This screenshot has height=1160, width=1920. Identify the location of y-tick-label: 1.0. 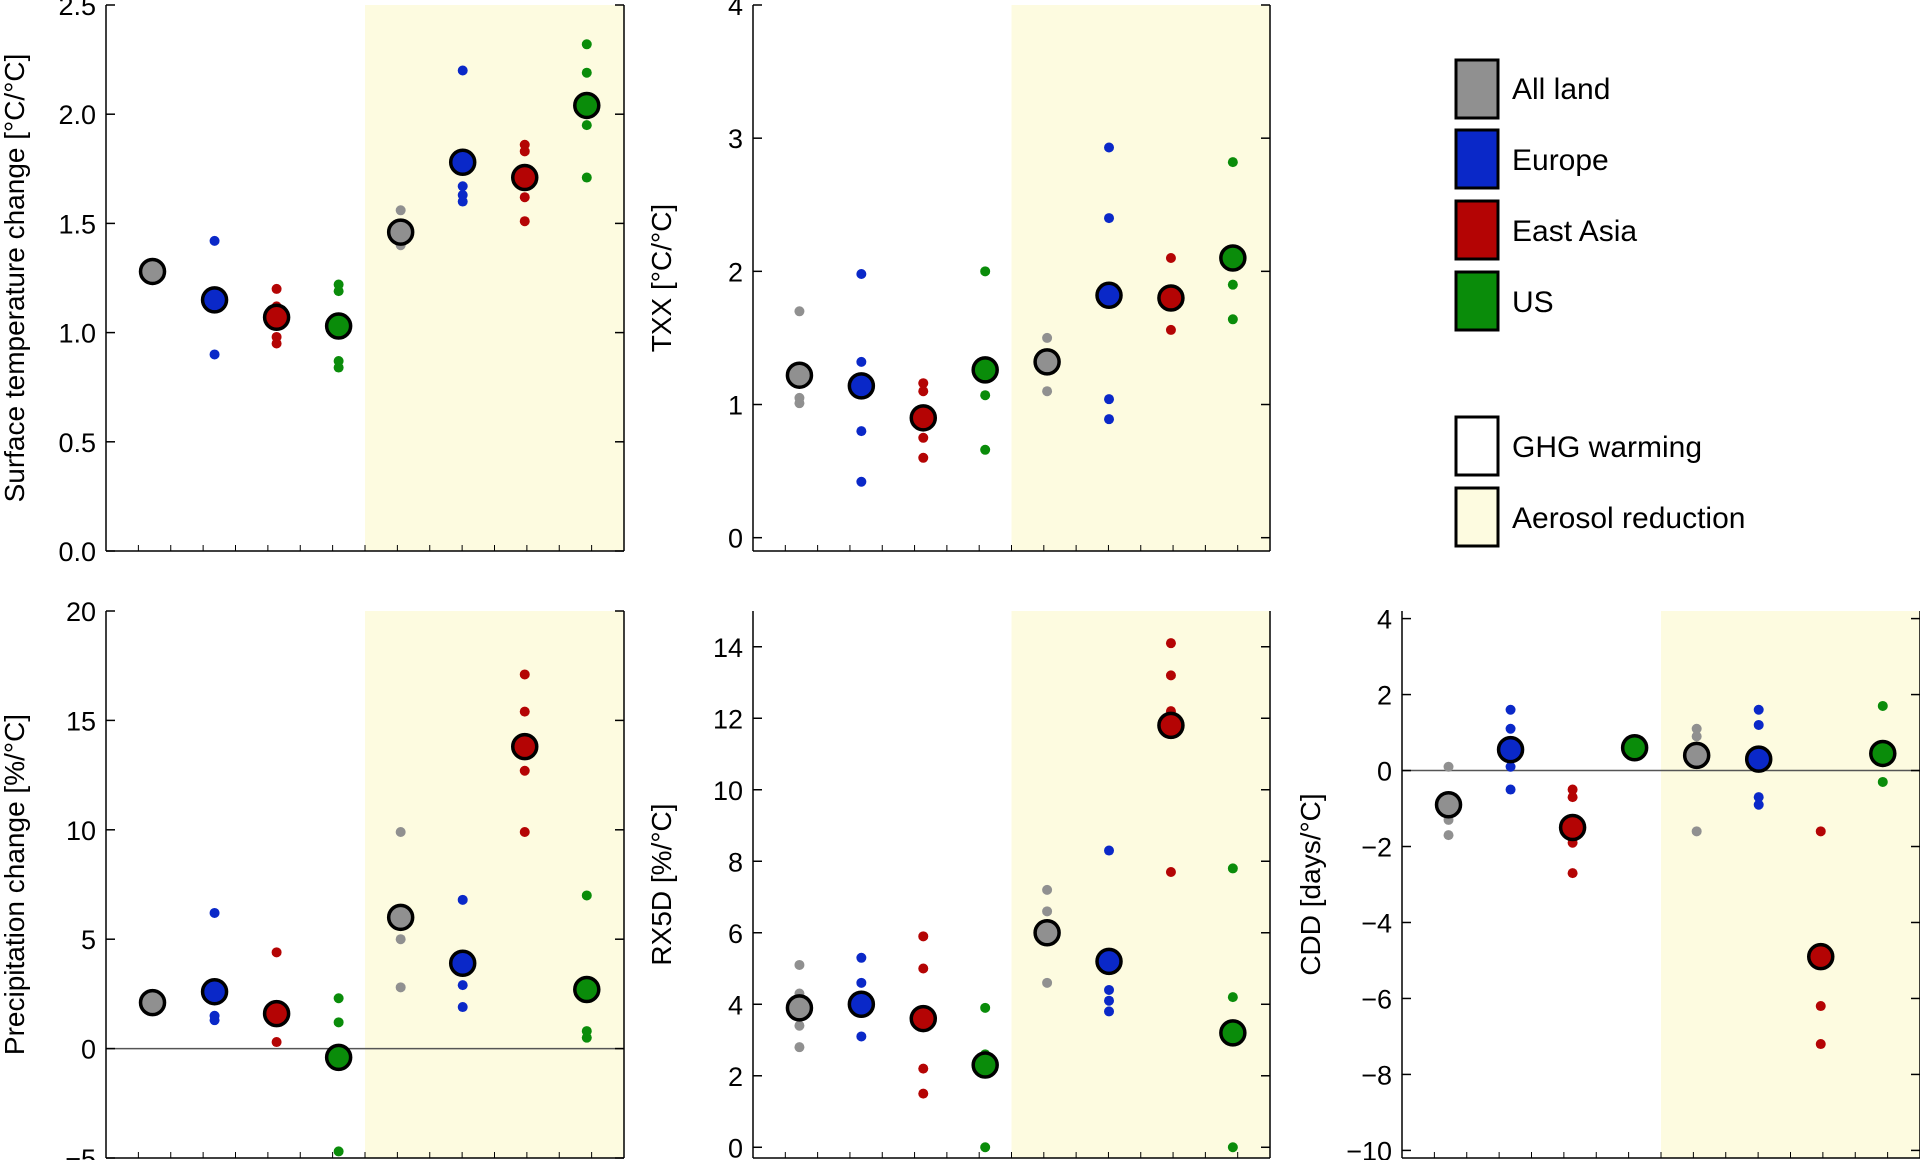
(77, 334).